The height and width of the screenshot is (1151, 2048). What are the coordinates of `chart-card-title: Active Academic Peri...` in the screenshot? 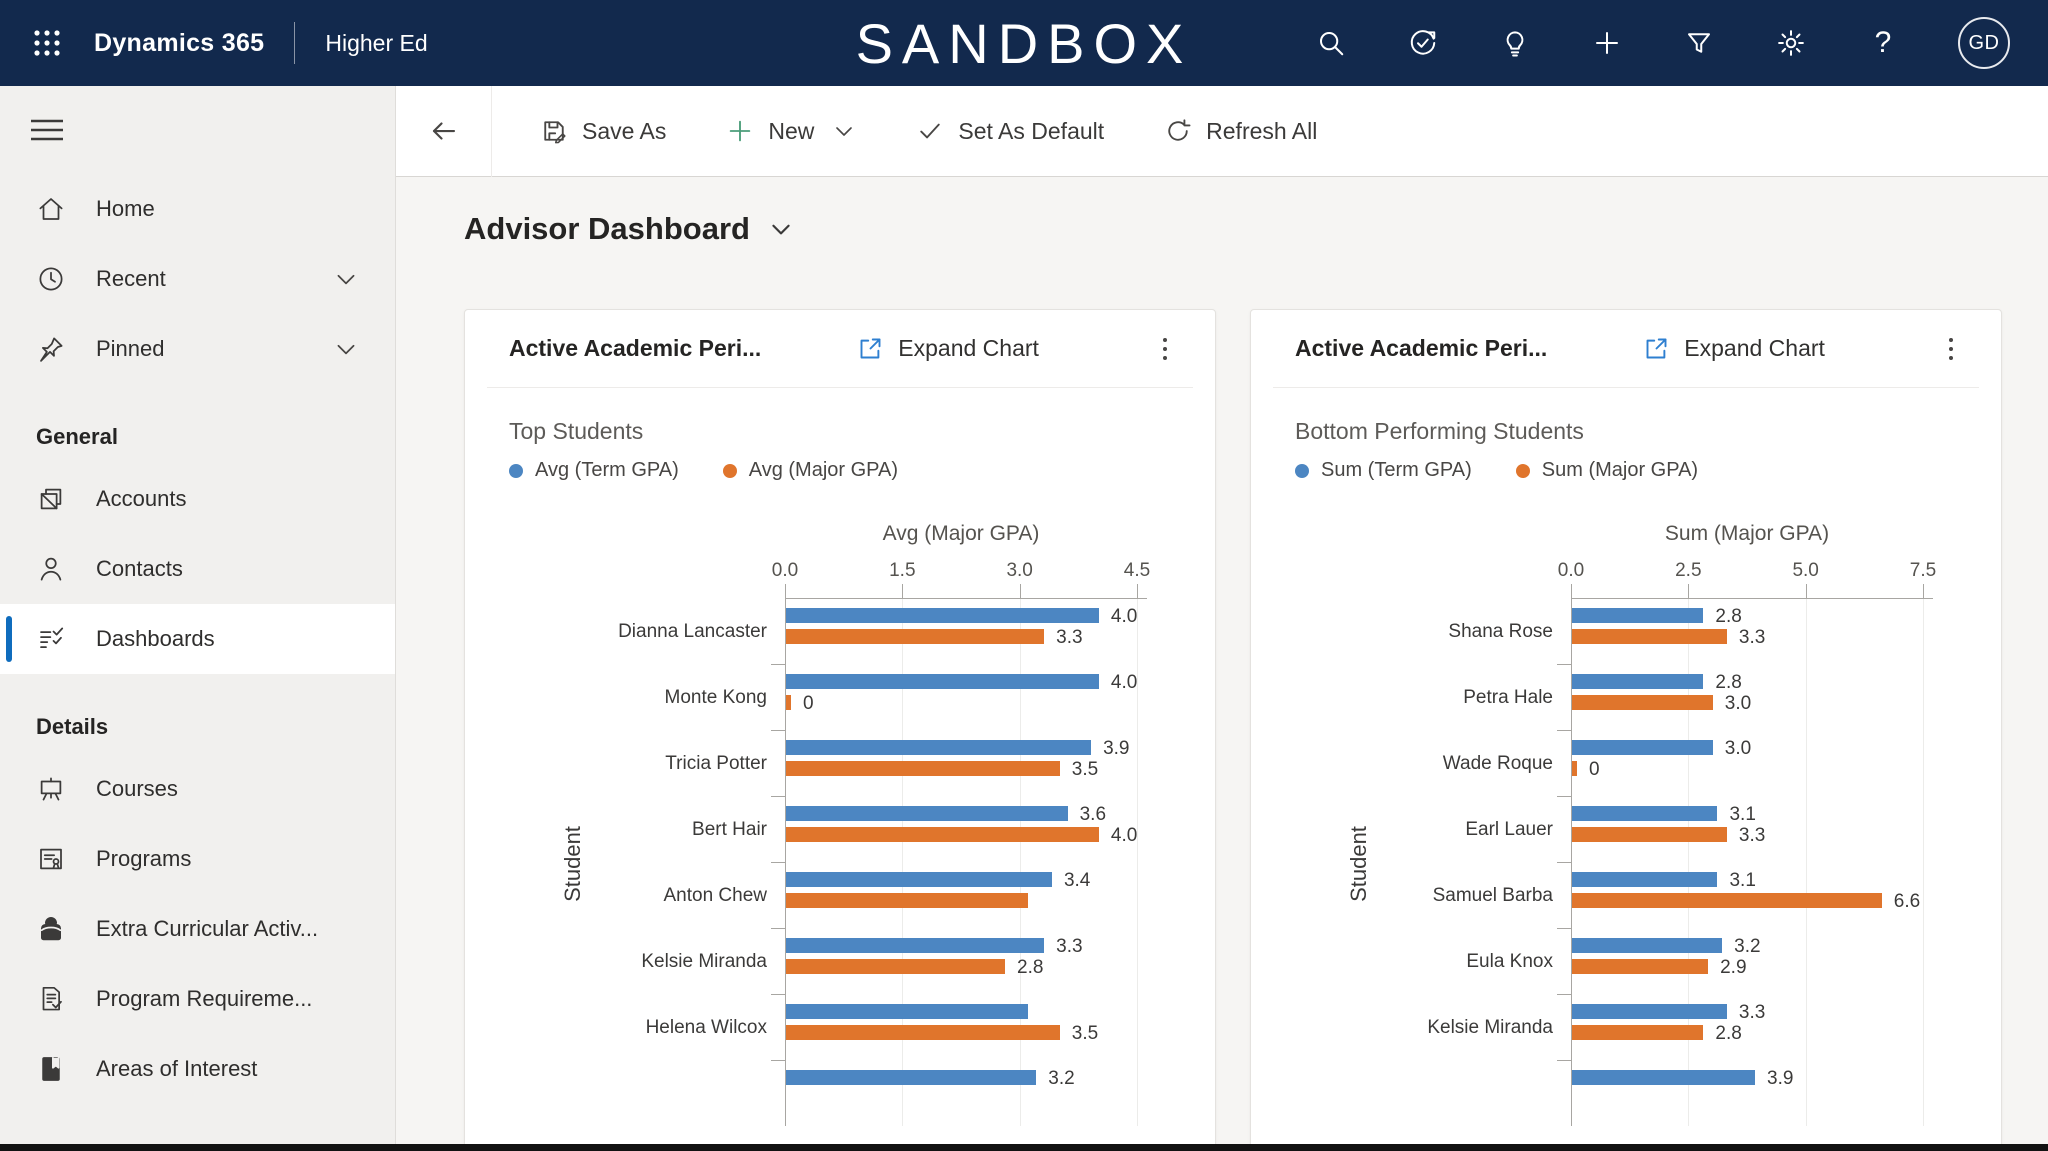 It's located at (635, 348).